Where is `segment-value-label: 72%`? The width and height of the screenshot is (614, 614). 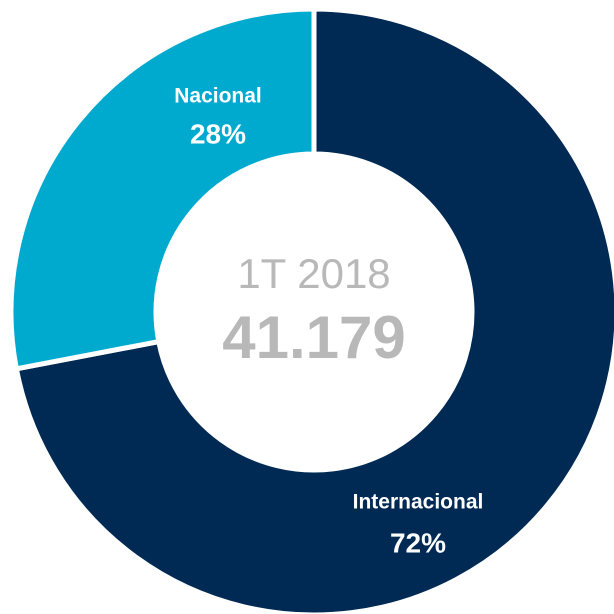
segment-value-label: 72% is located at coordinates (418, 542).